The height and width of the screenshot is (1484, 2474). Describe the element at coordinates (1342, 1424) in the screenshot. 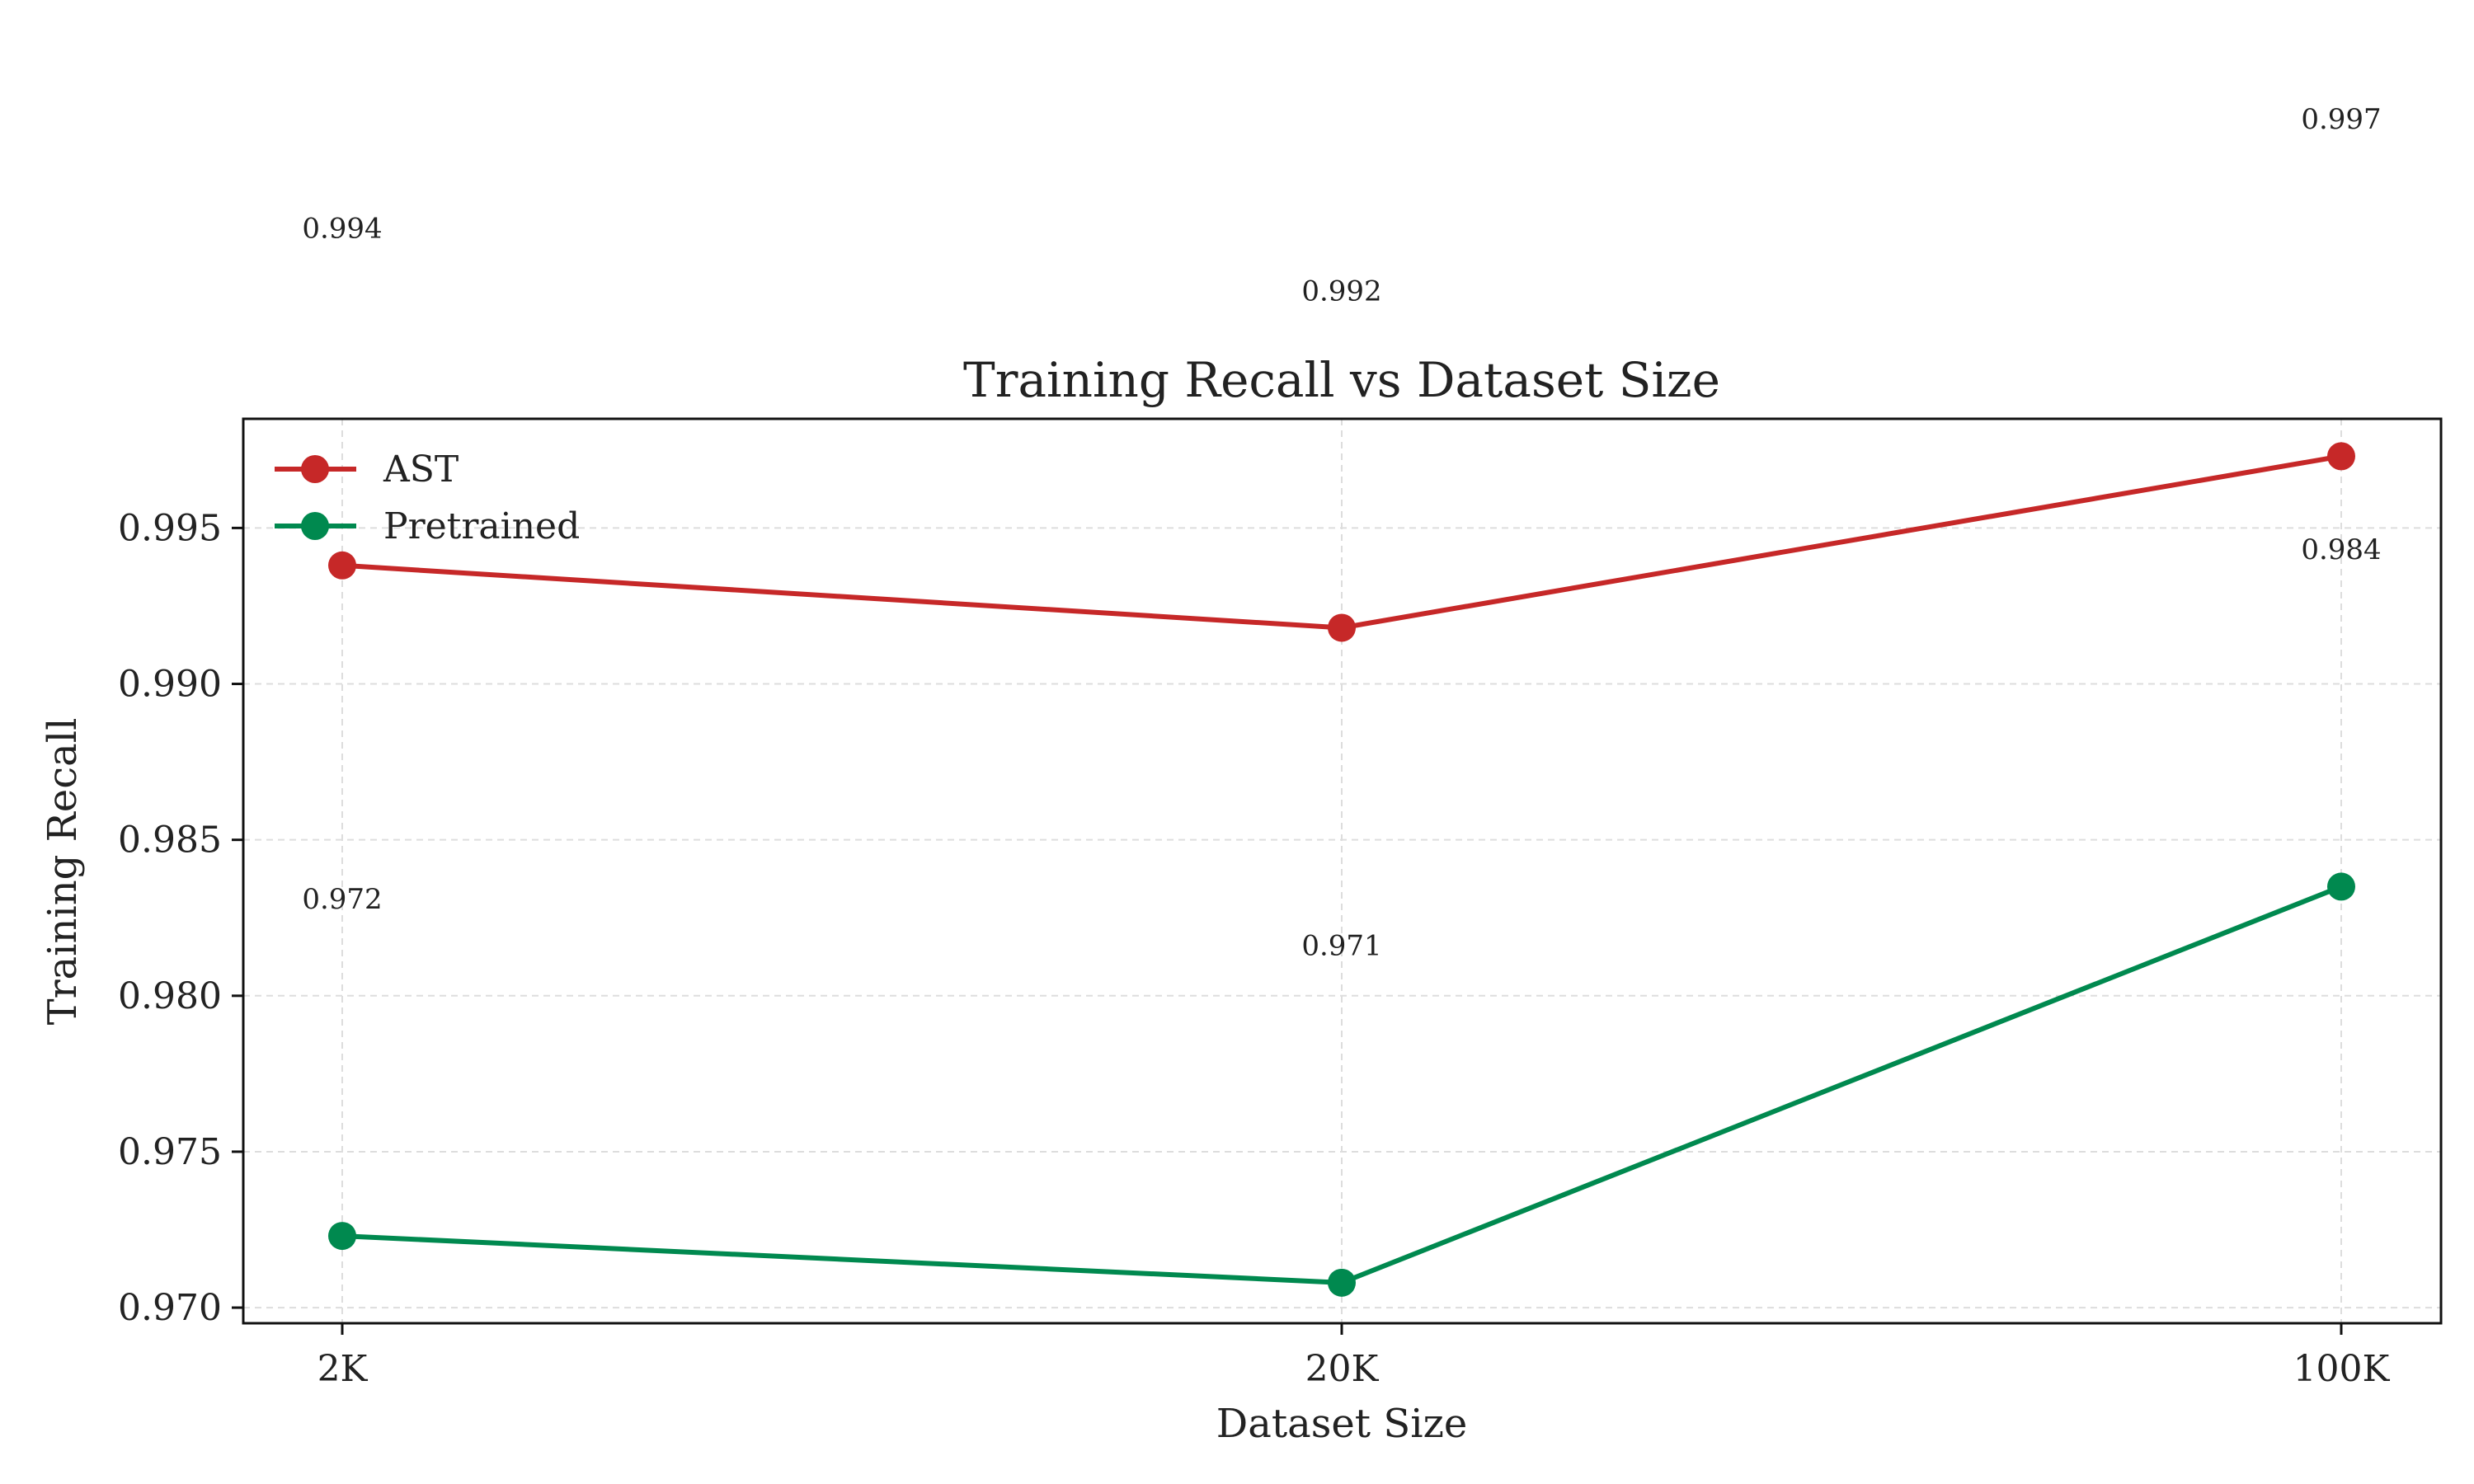

I see `x-axis-title: Dataset Size` at that location.